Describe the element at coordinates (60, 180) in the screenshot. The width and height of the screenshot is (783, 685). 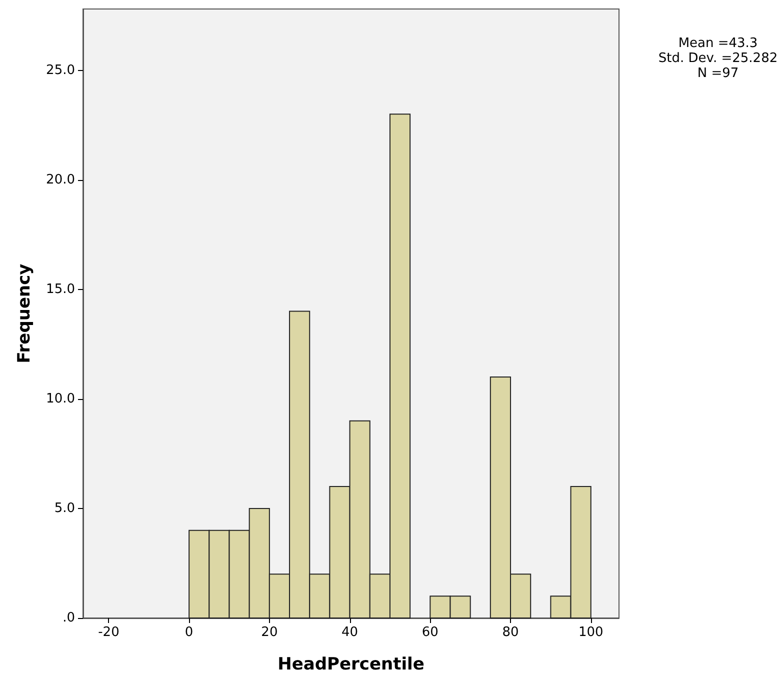
I see `y-tick-label: 20.0` at that location.